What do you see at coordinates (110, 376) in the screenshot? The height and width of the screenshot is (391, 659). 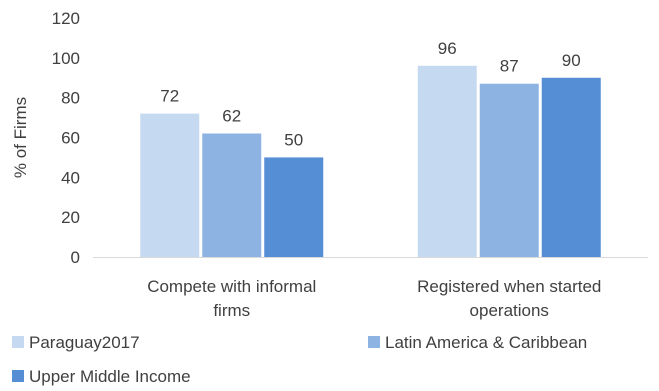 I see `legend-label: Upper Middle Income` at bounding box center [110, 376].